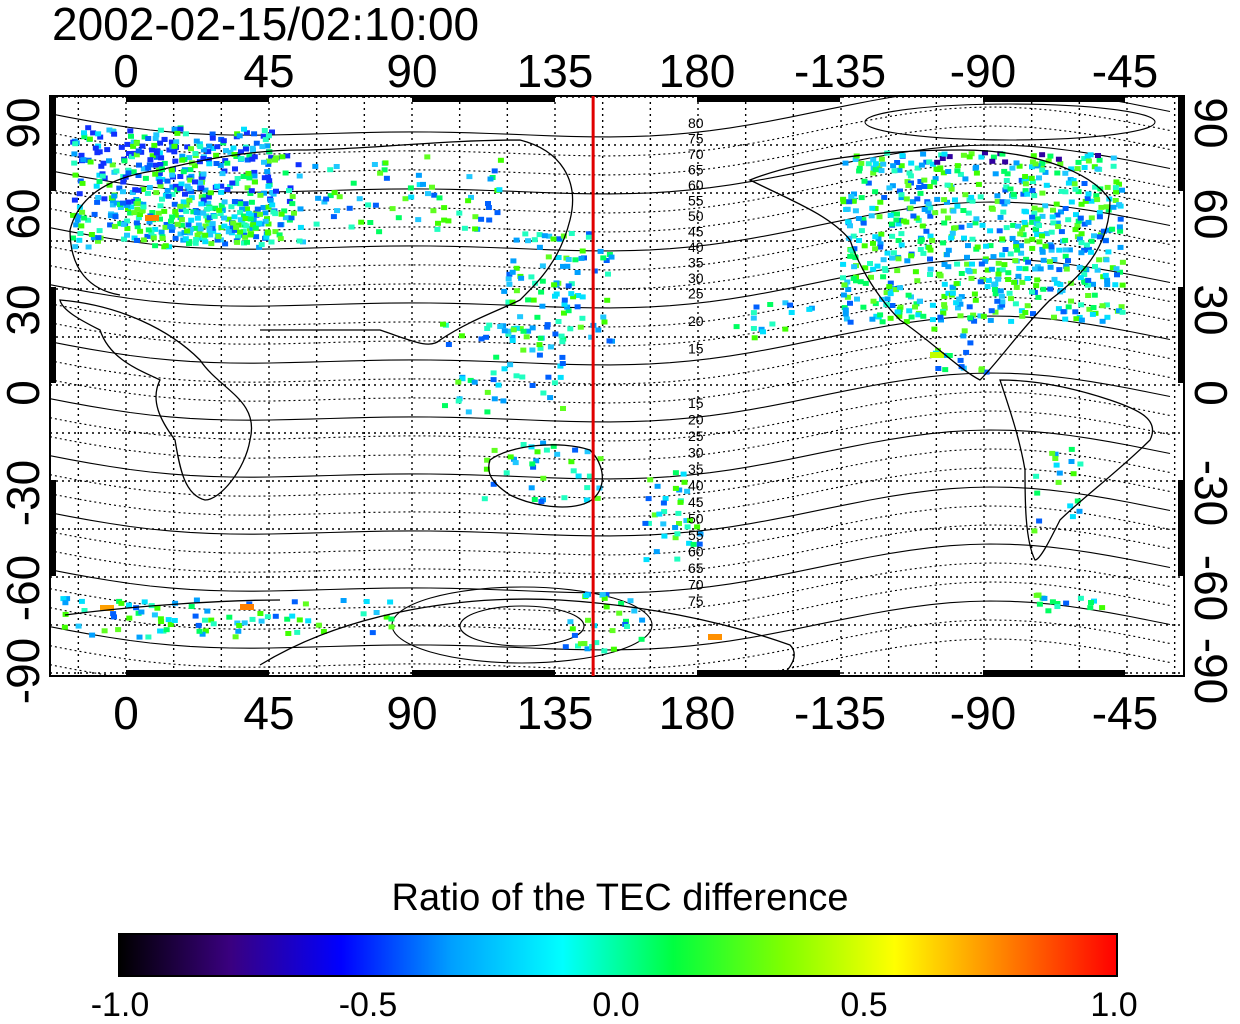  I want to click on contour-ring, so click(522, 626).